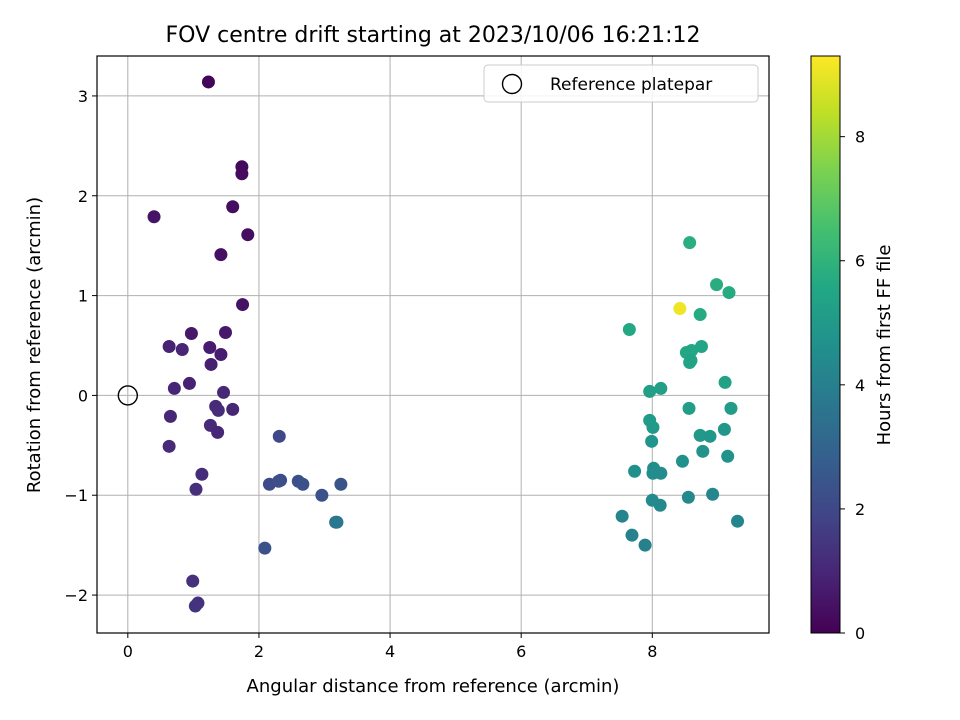 The image size is (960, 720). Describe the element at coordinates (512, 84) in the screenshot. I see `legend-marker` at that location.